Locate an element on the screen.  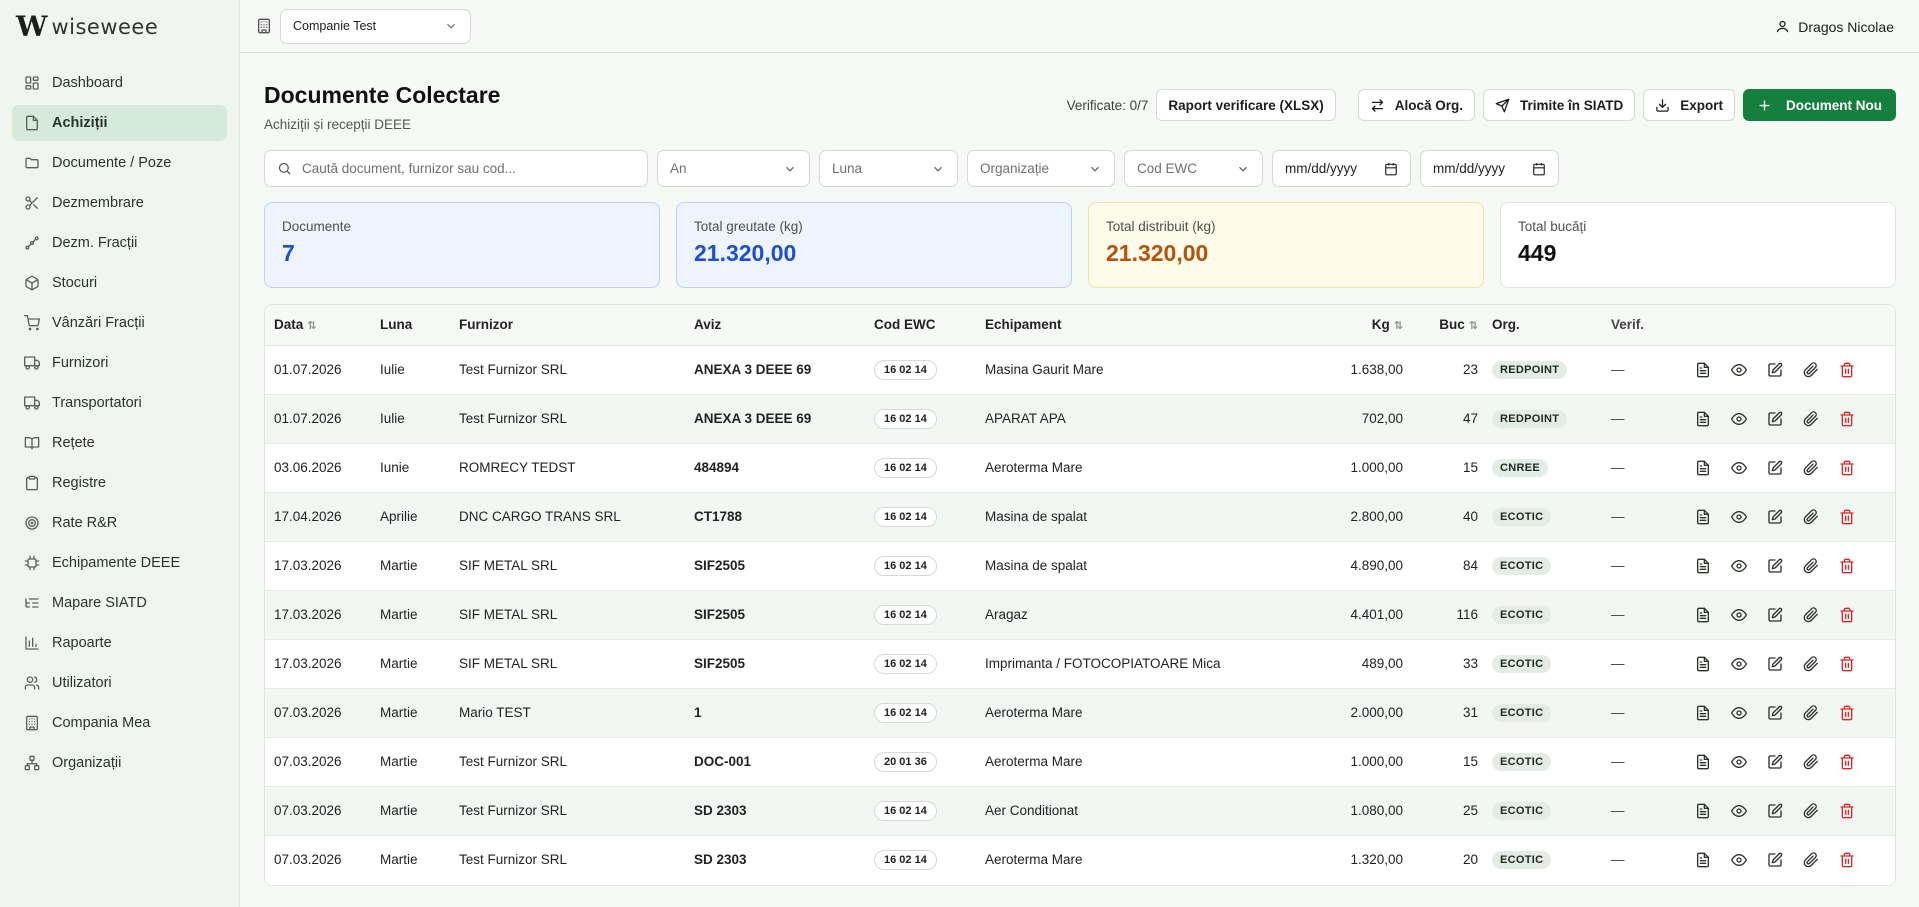
col-header-kg: Kg ⇅ is located at coordinates (1359, 325).